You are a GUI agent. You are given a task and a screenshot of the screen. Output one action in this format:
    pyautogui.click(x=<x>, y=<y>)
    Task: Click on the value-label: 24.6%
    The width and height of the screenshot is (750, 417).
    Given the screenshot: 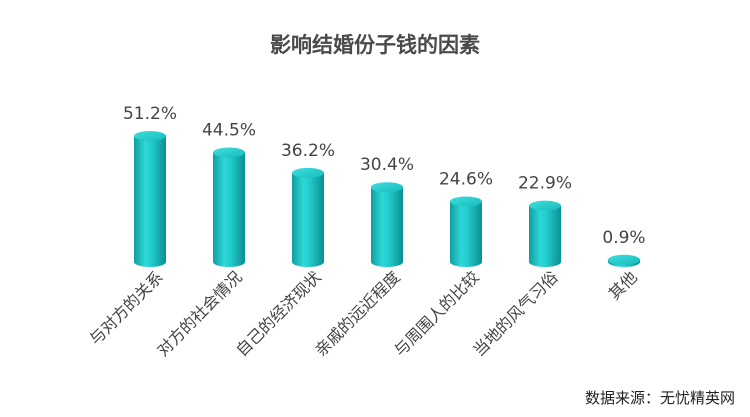 What is the action you would take?
    pyautogui.click(x=466, y=179)
    